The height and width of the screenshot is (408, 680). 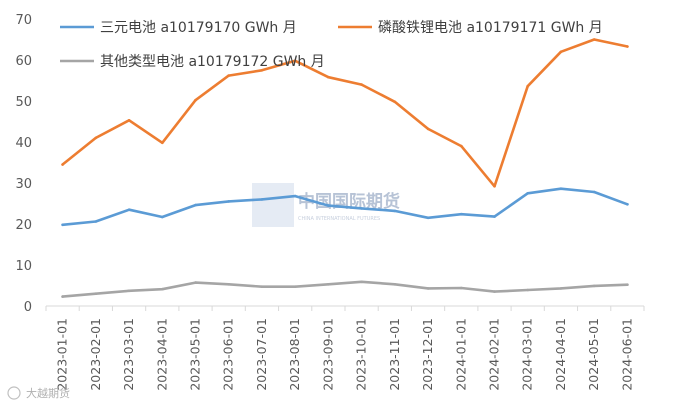 What do you see at coordinates (14, 393) in the screenshot?
I see `corner-logo-icon` at bounding box center [14, 393].